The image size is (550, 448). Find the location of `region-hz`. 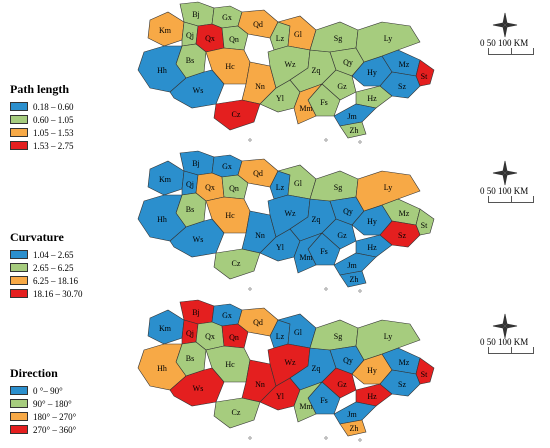

region-hz is located at coordinates (374, 97).